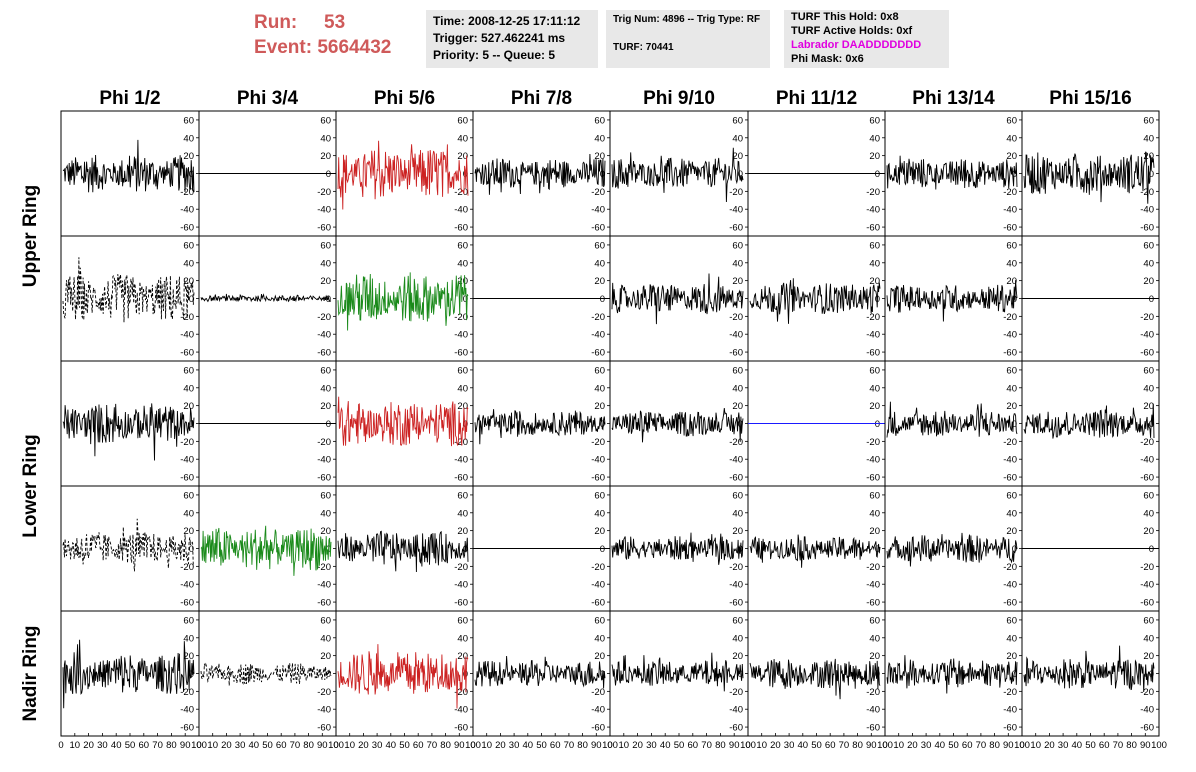 Image resolution: width=1196 pixels, height=772 pixels. What do you see at coordinates (322, 22) in the screenshot?
I see `run-line: Run: 53` at bounding box center [322, 22].